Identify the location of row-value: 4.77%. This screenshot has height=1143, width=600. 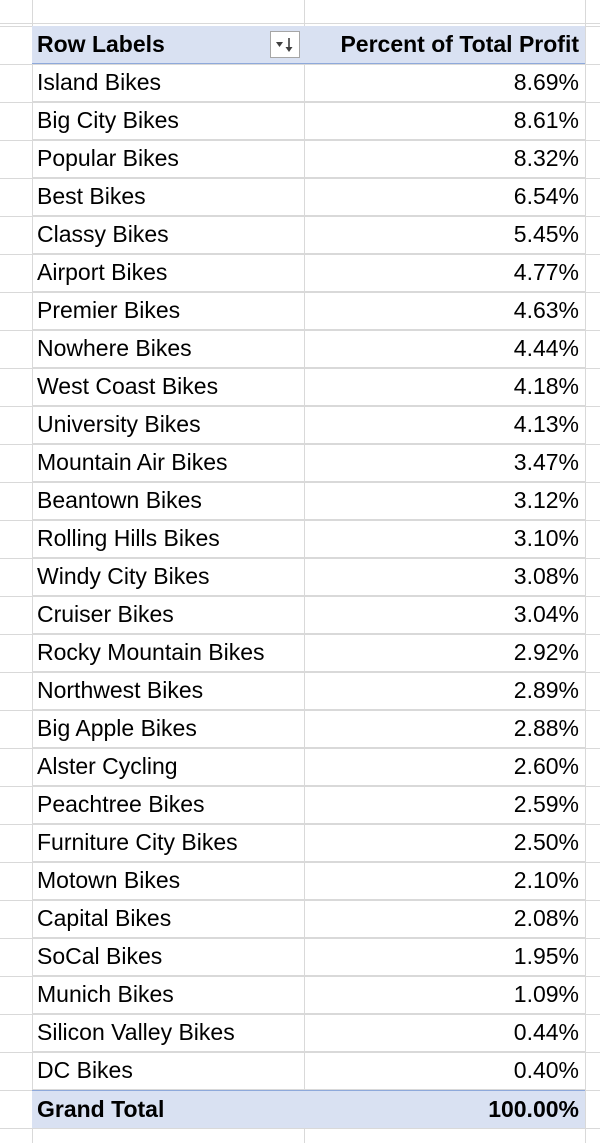
(546, 272).